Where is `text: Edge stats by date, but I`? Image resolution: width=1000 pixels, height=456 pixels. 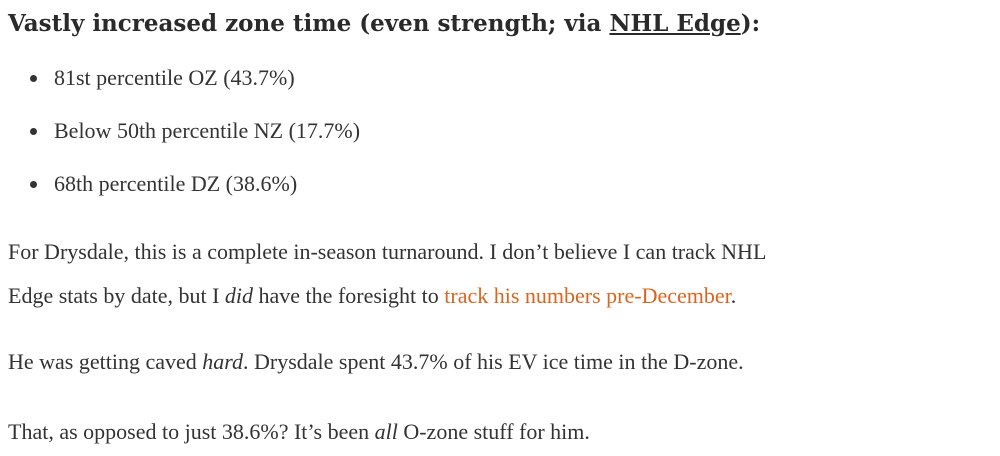
text: Edge stats by date, but I is located at coordinates (116, 295).